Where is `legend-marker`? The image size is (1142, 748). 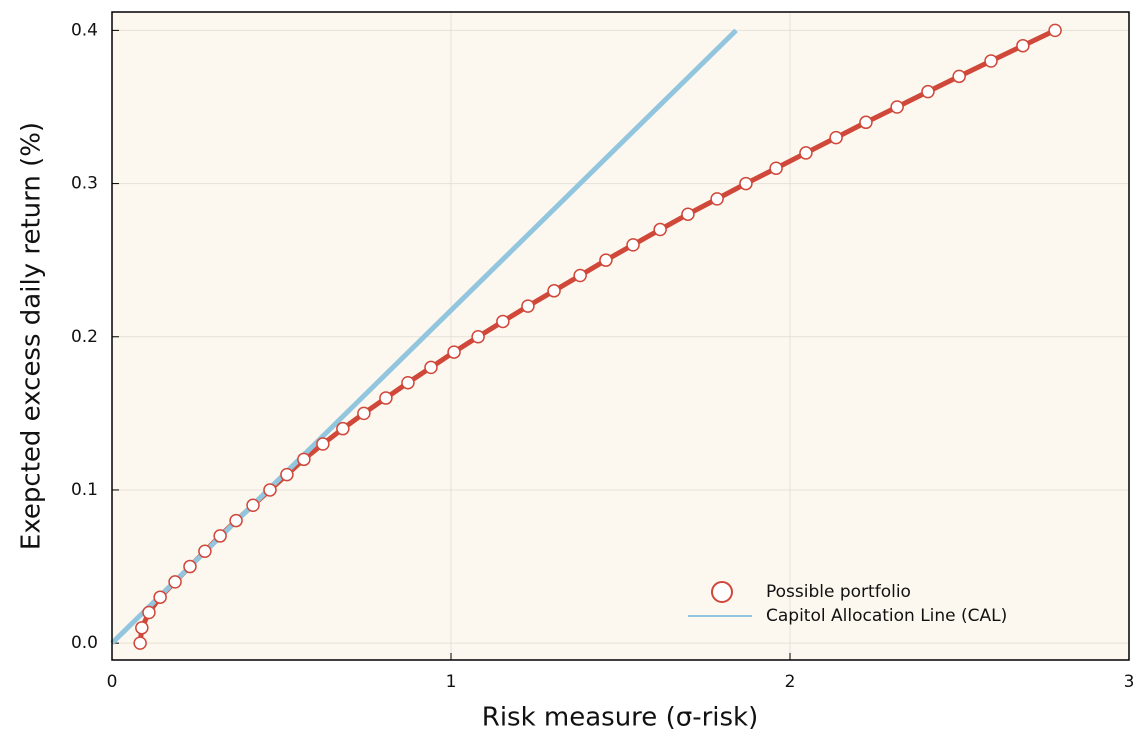 legend-marker is located at coordinates (722, 592).